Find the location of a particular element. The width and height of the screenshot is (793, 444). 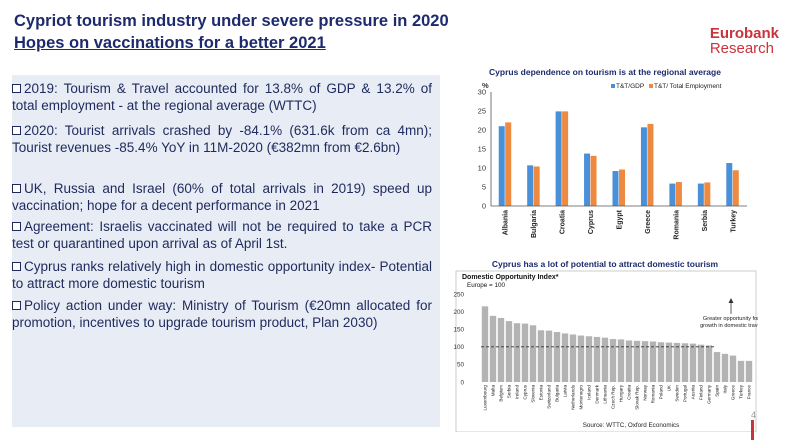

chart2-xtick-label: Serbia is located at coordinates (509, 392).